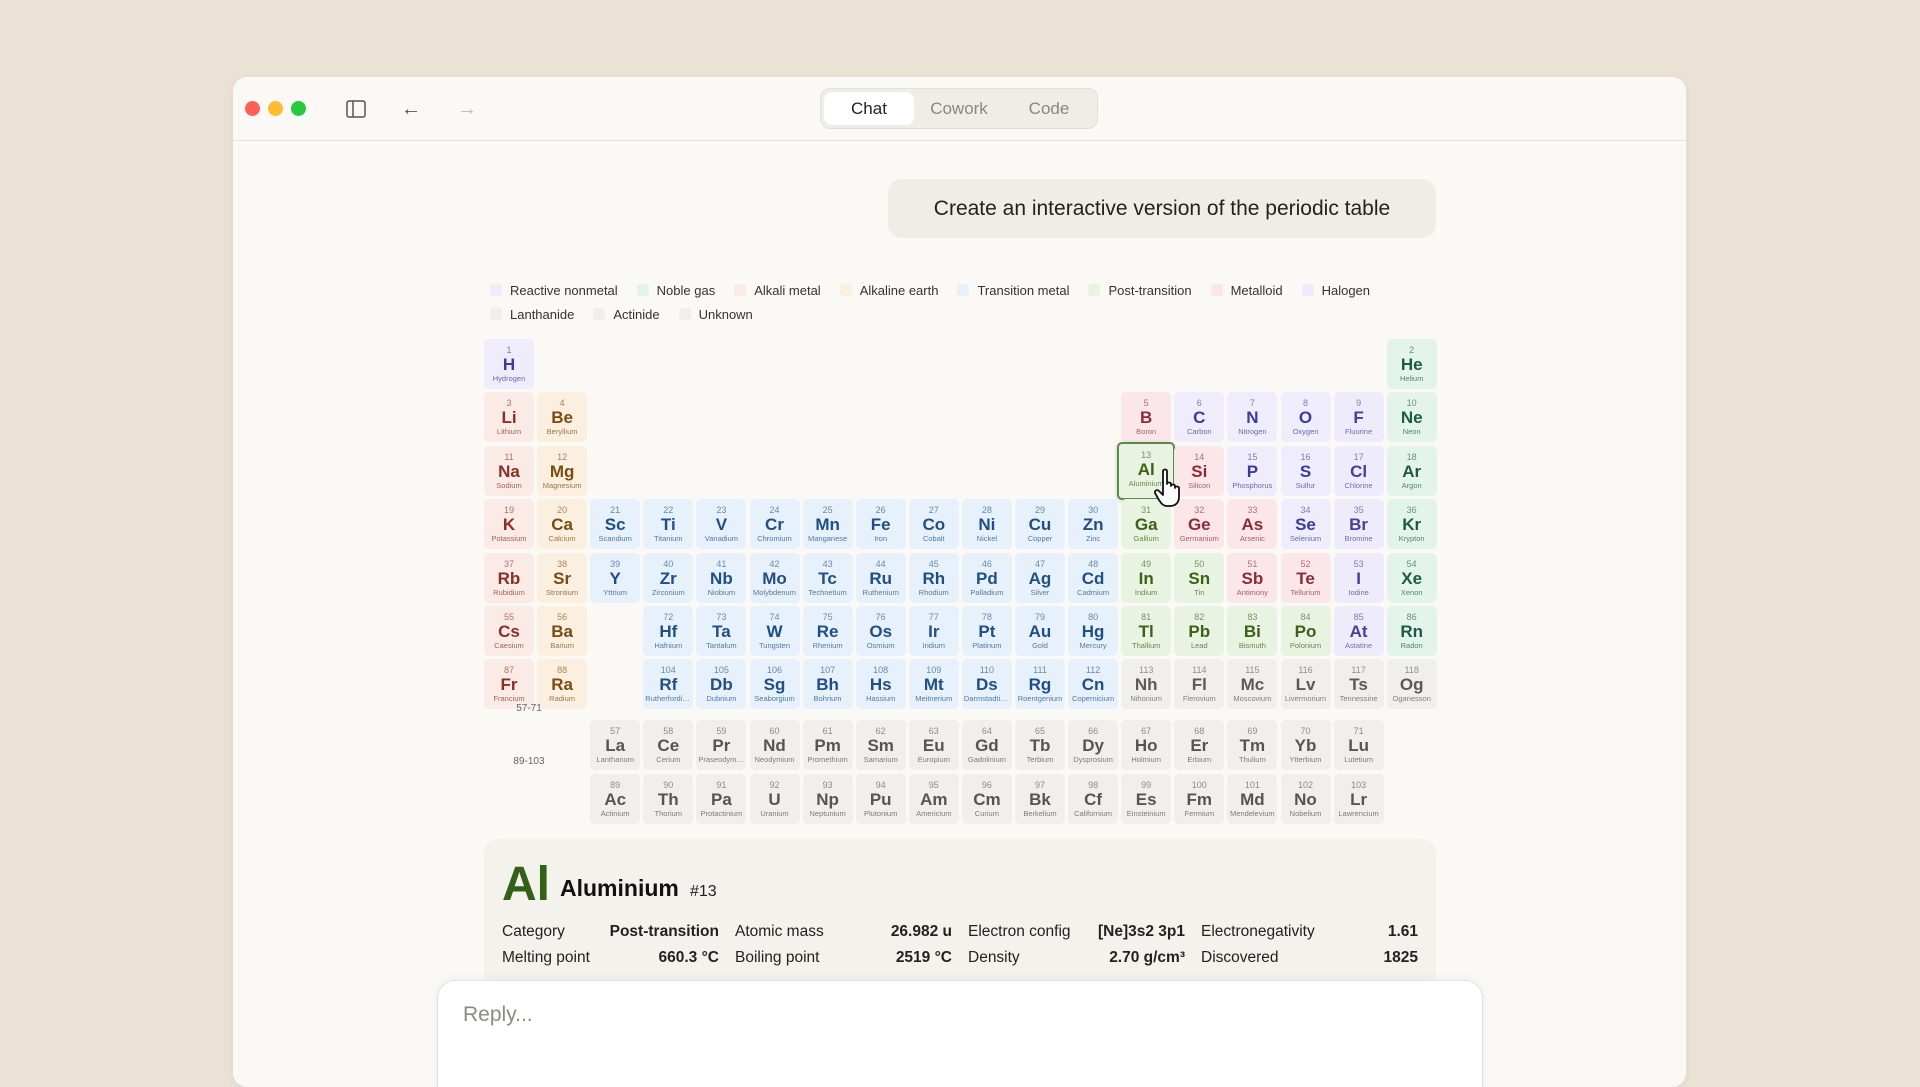 This screenshot has height=1087, width=1920. I want to click on element-sr: 38 Sr Strontium, so click(562, 577).